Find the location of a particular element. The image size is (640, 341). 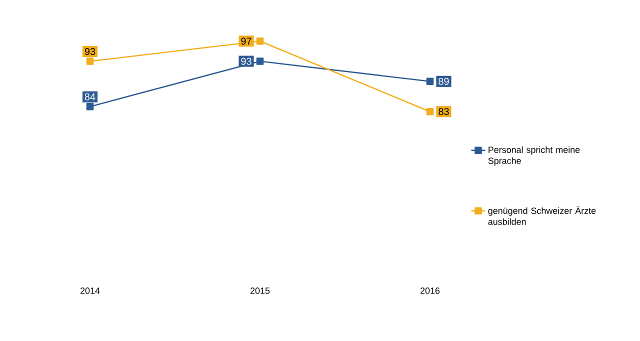

legend-label: Personal spricht meine Sprache is located at coordinates (534, 156).